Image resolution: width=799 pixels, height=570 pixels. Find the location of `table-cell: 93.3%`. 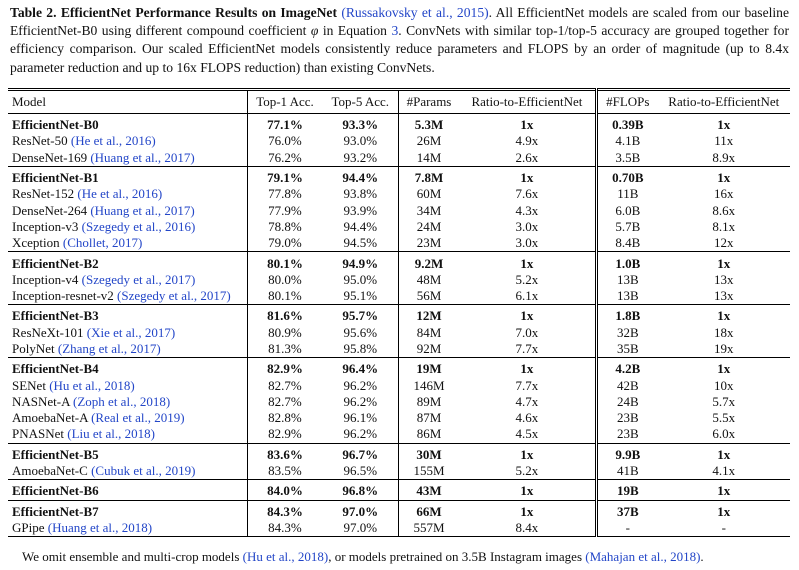

table-cell: 93.3% is located at coordinates (360, 123).